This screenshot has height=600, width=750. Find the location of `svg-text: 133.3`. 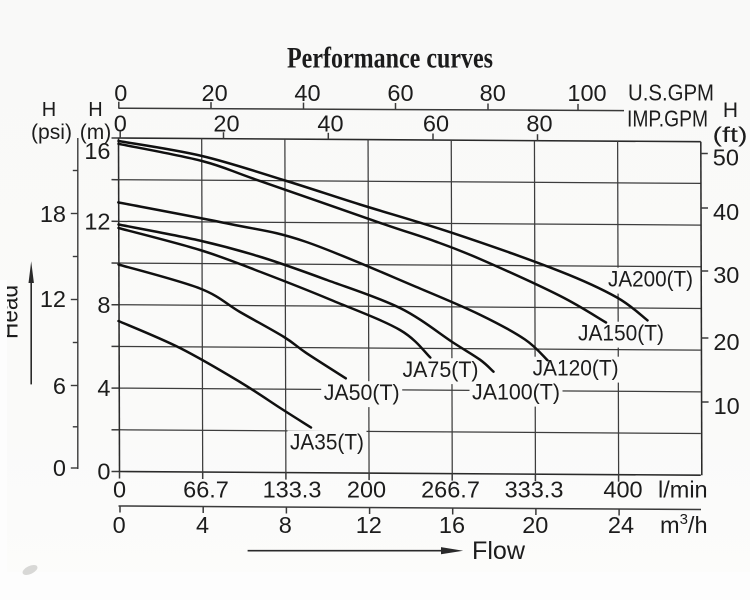

svg-text: 133.3 is located at coordinates (292, 490).